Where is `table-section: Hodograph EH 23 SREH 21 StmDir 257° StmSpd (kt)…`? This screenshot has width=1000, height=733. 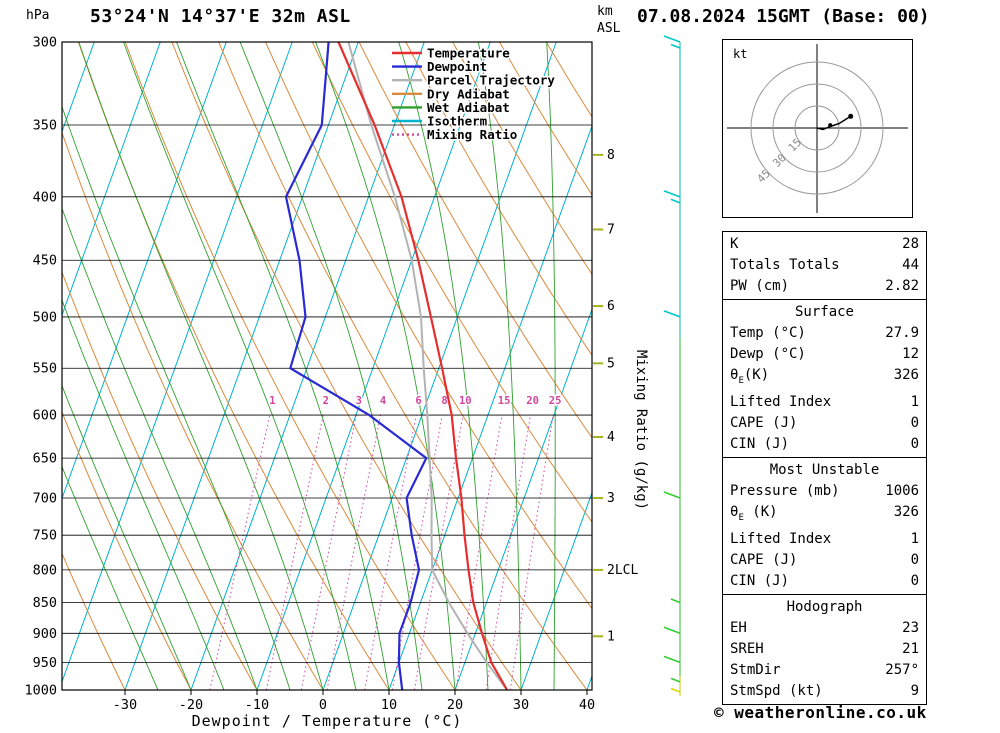 table-section: Hodograph EH 23 SREH 21 StmDir 257° StmSpd (kt)… is located at coordinates (824, 648).